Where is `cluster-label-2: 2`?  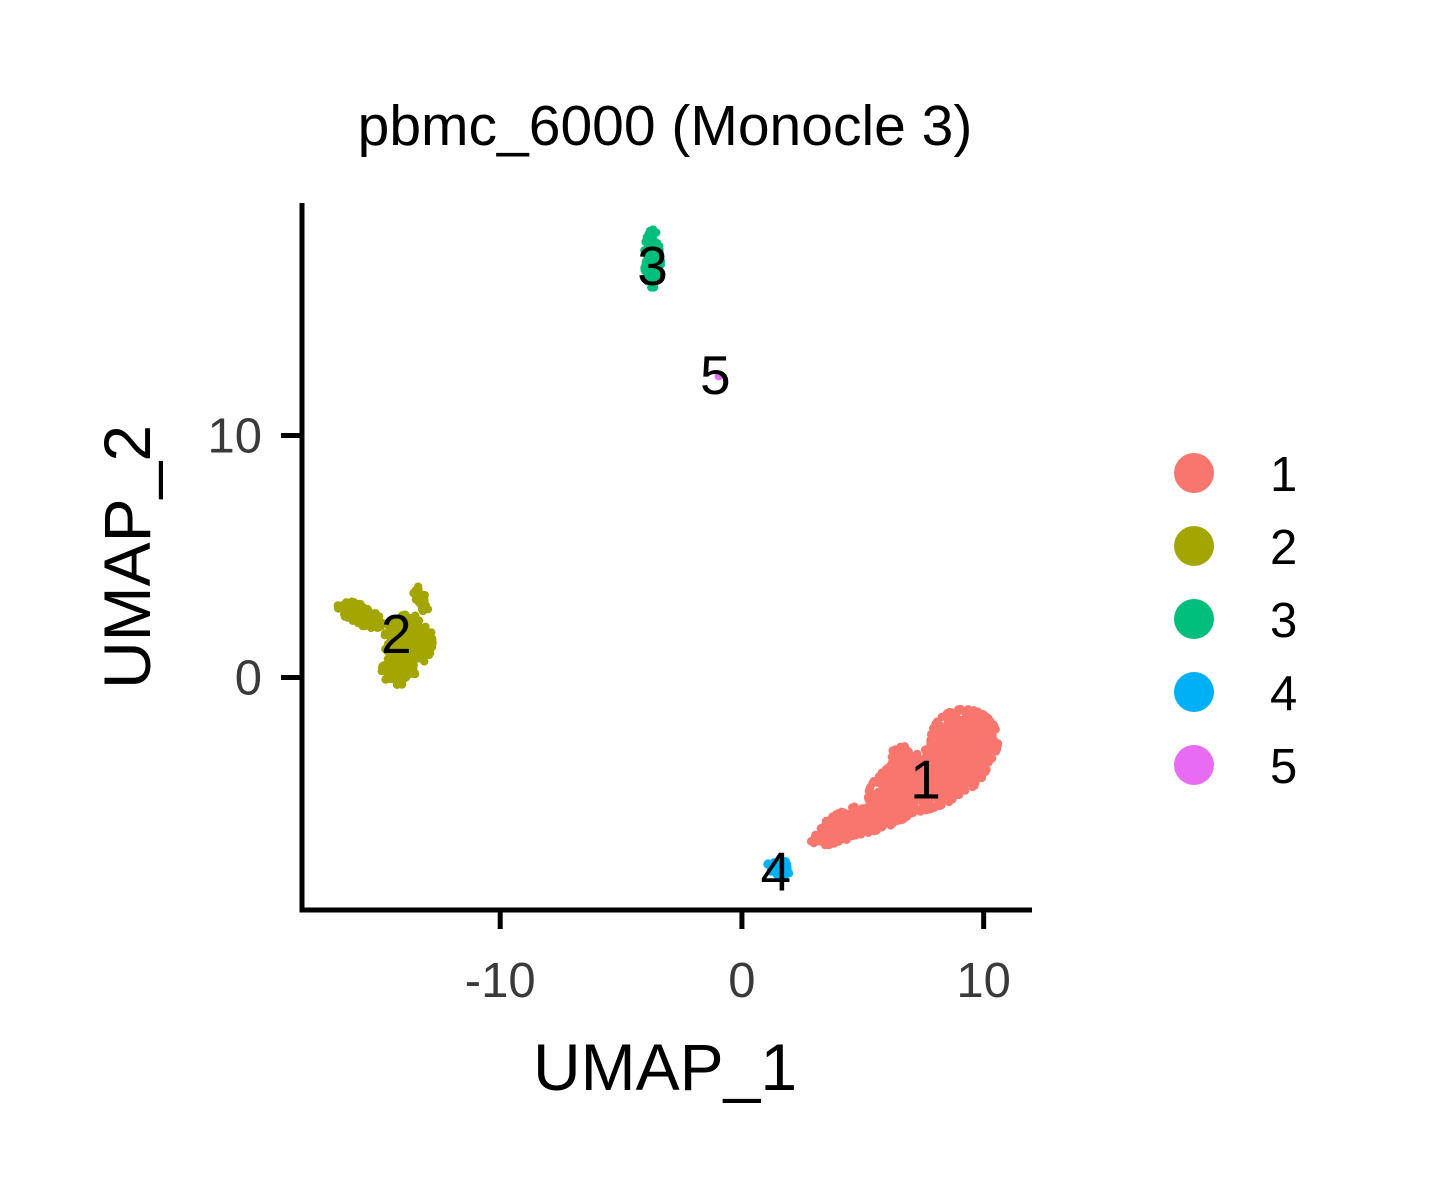
cluster-label-2: 2 is located at coordinates (396, 634).